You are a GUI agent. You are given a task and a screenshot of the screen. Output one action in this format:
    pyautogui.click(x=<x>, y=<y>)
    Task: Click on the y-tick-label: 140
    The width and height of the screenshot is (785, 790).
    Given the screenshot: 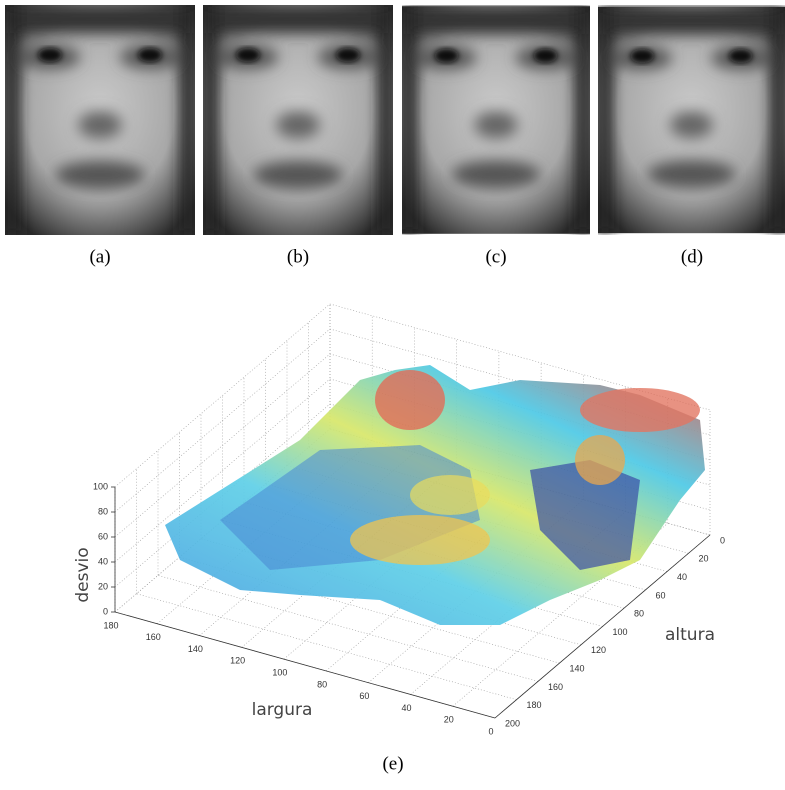 What is the action you would take?
    pyautogui.click(x=577, y=668)
    